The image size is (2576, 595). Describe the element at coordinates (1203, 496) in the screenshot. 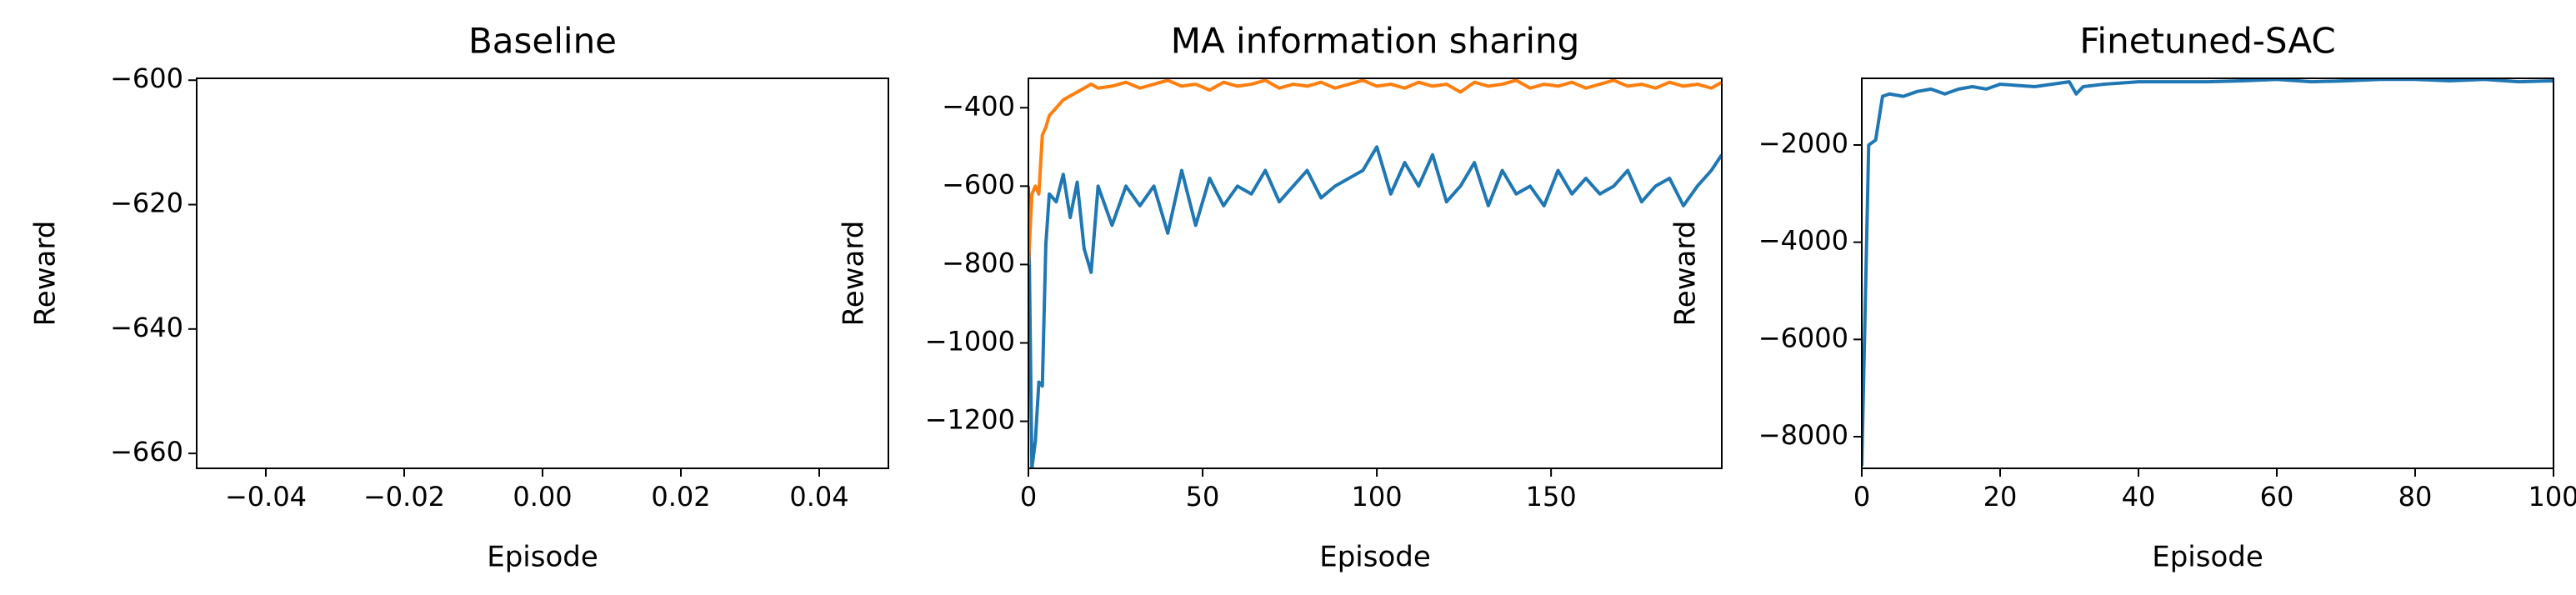

I see `x-tick-label: 50` at that location.